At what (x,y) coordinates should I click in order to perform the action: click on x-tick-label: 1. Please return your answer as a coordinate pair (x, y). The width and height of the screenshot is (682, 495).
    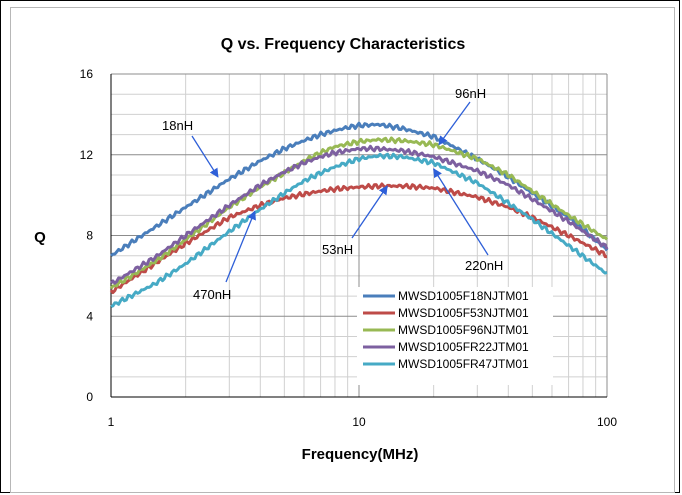
    Looking at the image, I should click on (111, 422).